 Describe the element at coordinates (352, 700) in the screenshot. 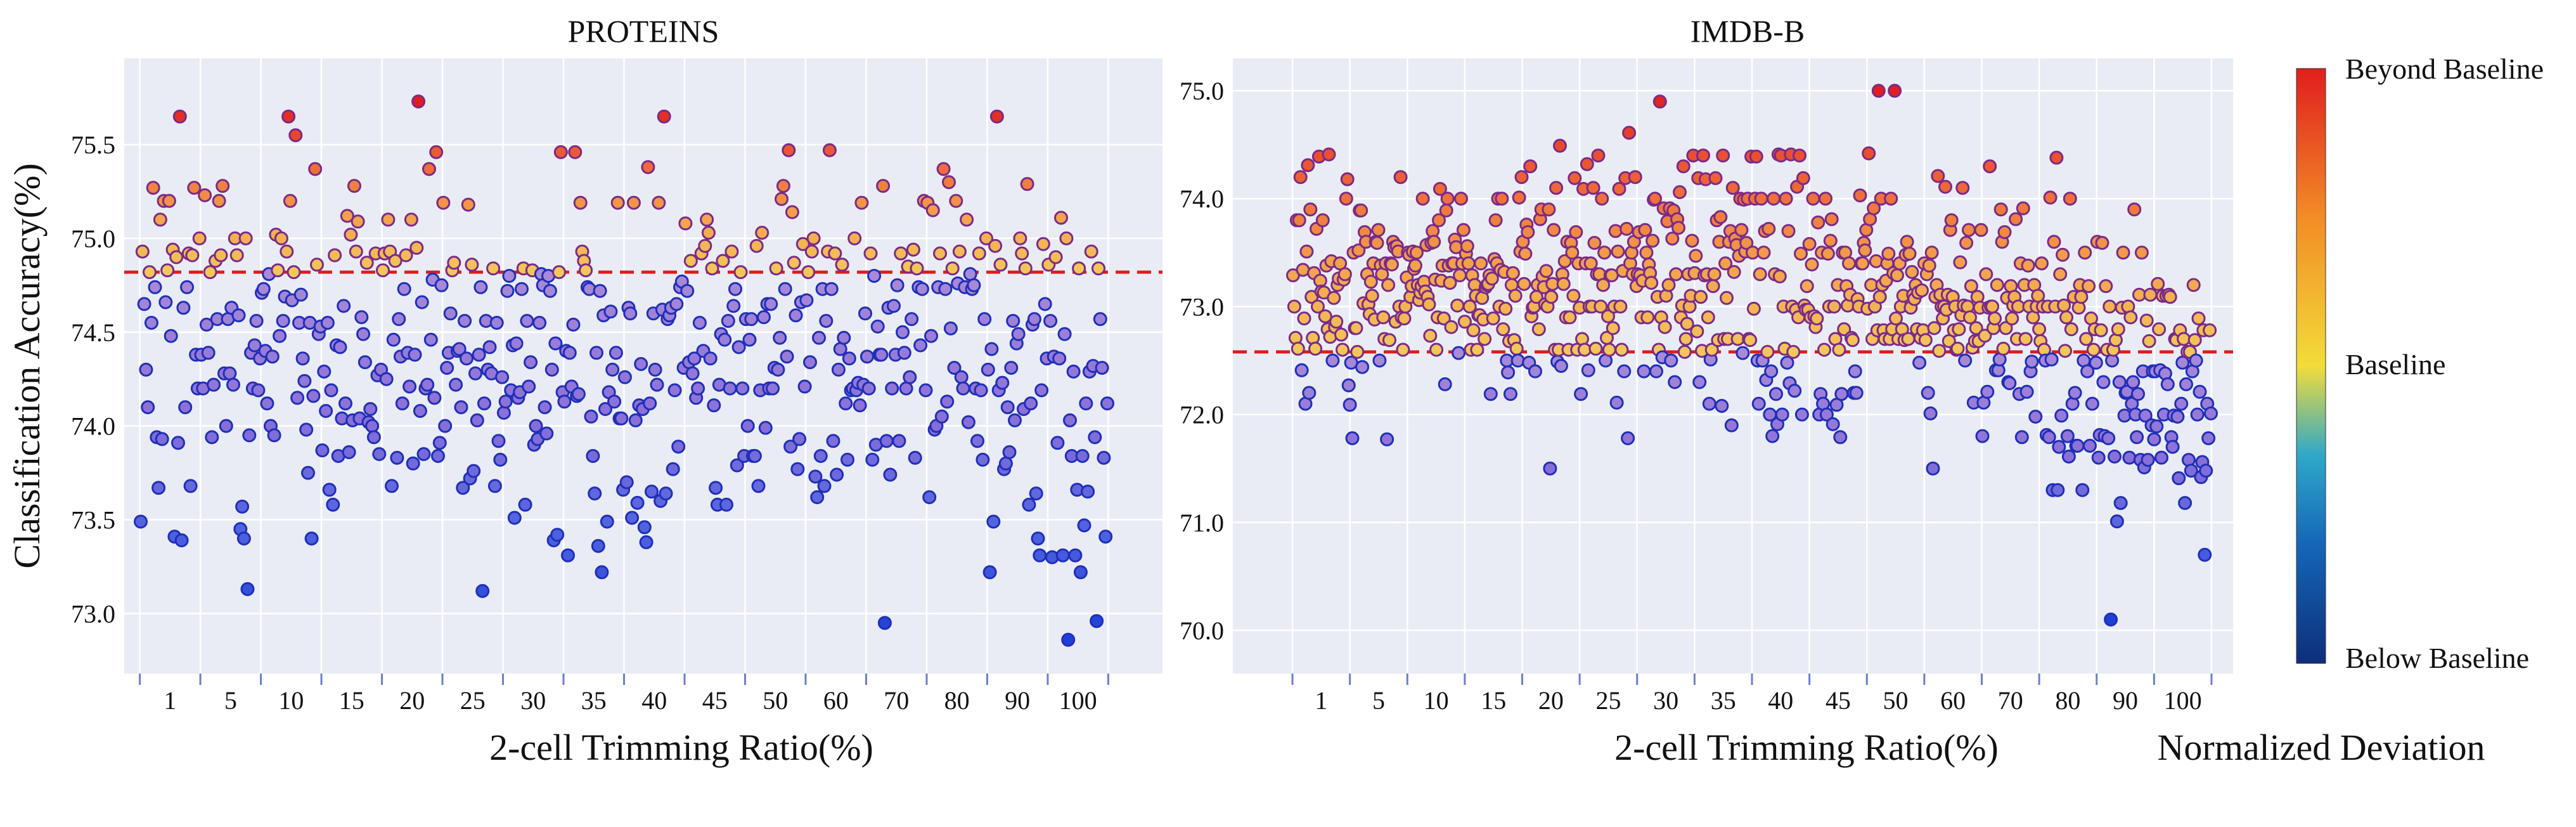

I see `proteins-x-tick-label: 15` at that location.